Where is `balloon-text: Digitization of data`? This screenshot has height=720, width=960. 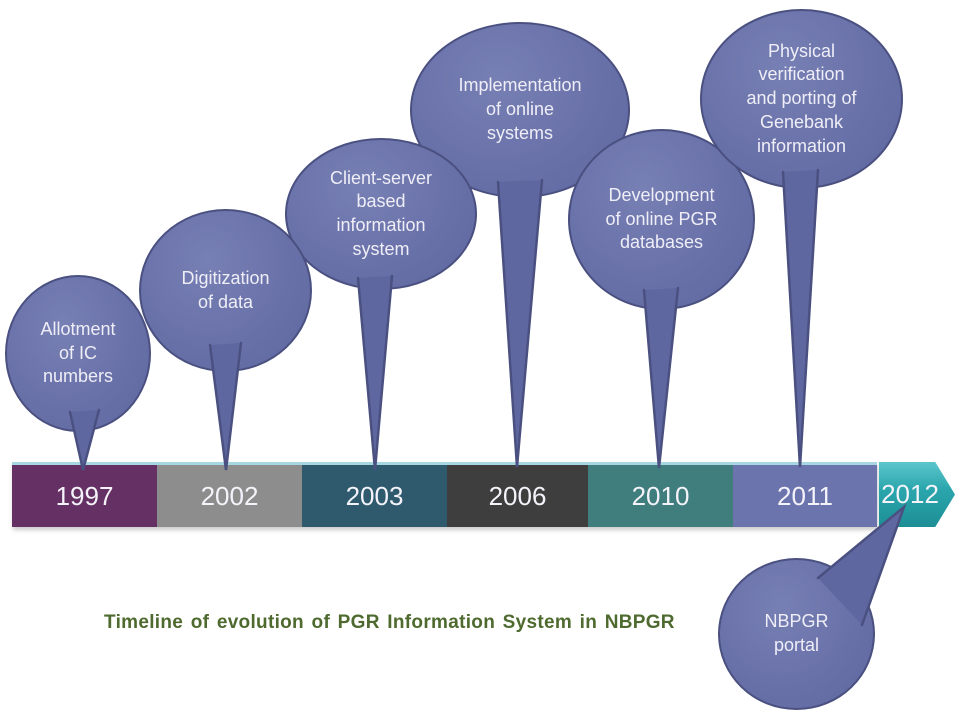 balloon-text: Digitization of data is located at coordinates (225, 289).